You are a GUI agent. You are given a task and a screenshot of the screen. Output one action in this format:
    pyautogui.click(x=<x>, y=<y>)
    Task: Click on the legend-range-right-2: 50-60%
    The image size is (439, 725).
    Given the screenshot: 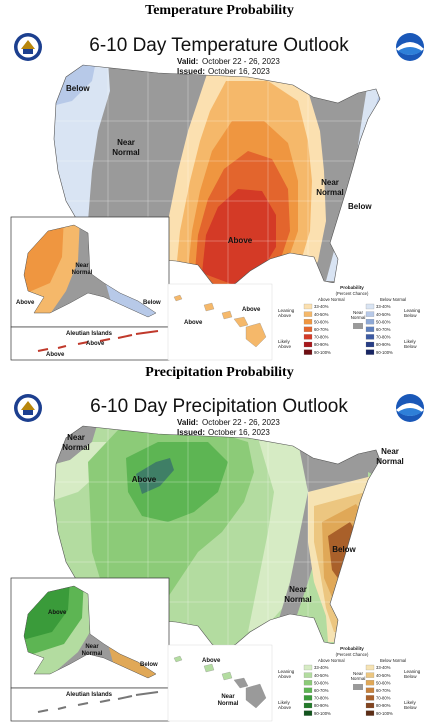 What is the action you would take?
    pyautogui.click(x=383, y=321)
    